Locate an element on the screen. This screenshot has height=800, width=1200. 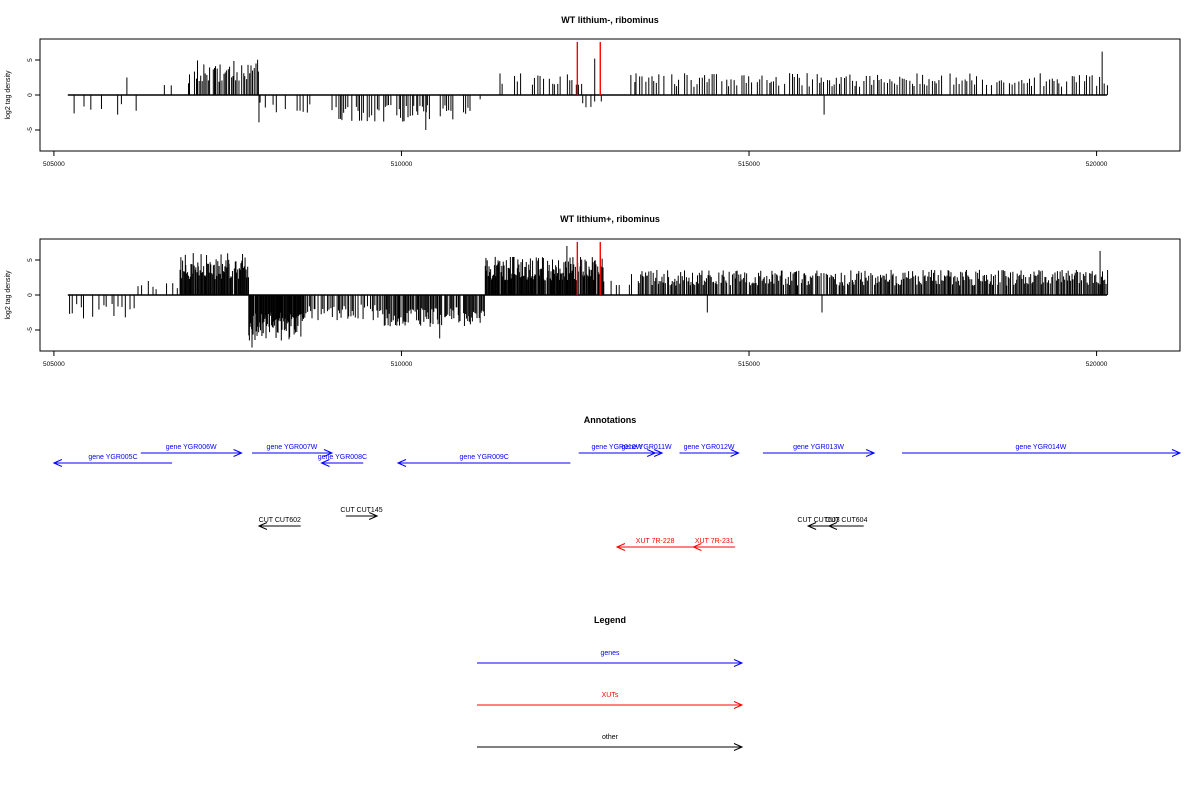
feature-gene: gene YGR005C is located at coordinates (112, 460).